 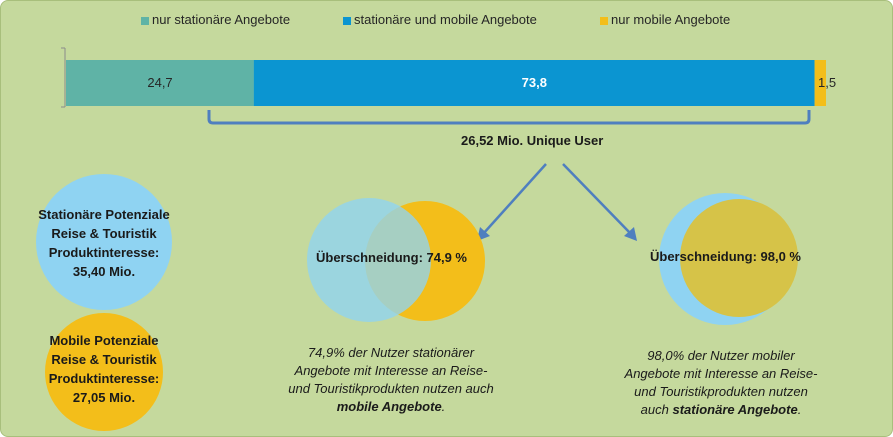 What do you see at coordinates (532, 140) in the screenshot?
I see `unique-user-label: 26,52 Mio. Unique User` at bounding box center [532, 140].